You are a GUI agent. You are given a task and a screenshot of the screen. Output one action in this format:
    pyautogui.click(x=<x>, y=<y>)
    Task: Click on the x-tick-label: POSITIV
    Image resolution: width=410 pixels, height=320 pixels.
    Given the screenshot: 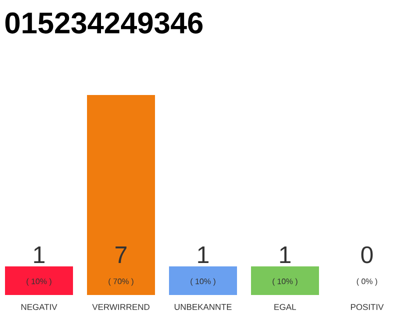 What is the action you would take?
    pyautogui.click(x=367, y=307)
    